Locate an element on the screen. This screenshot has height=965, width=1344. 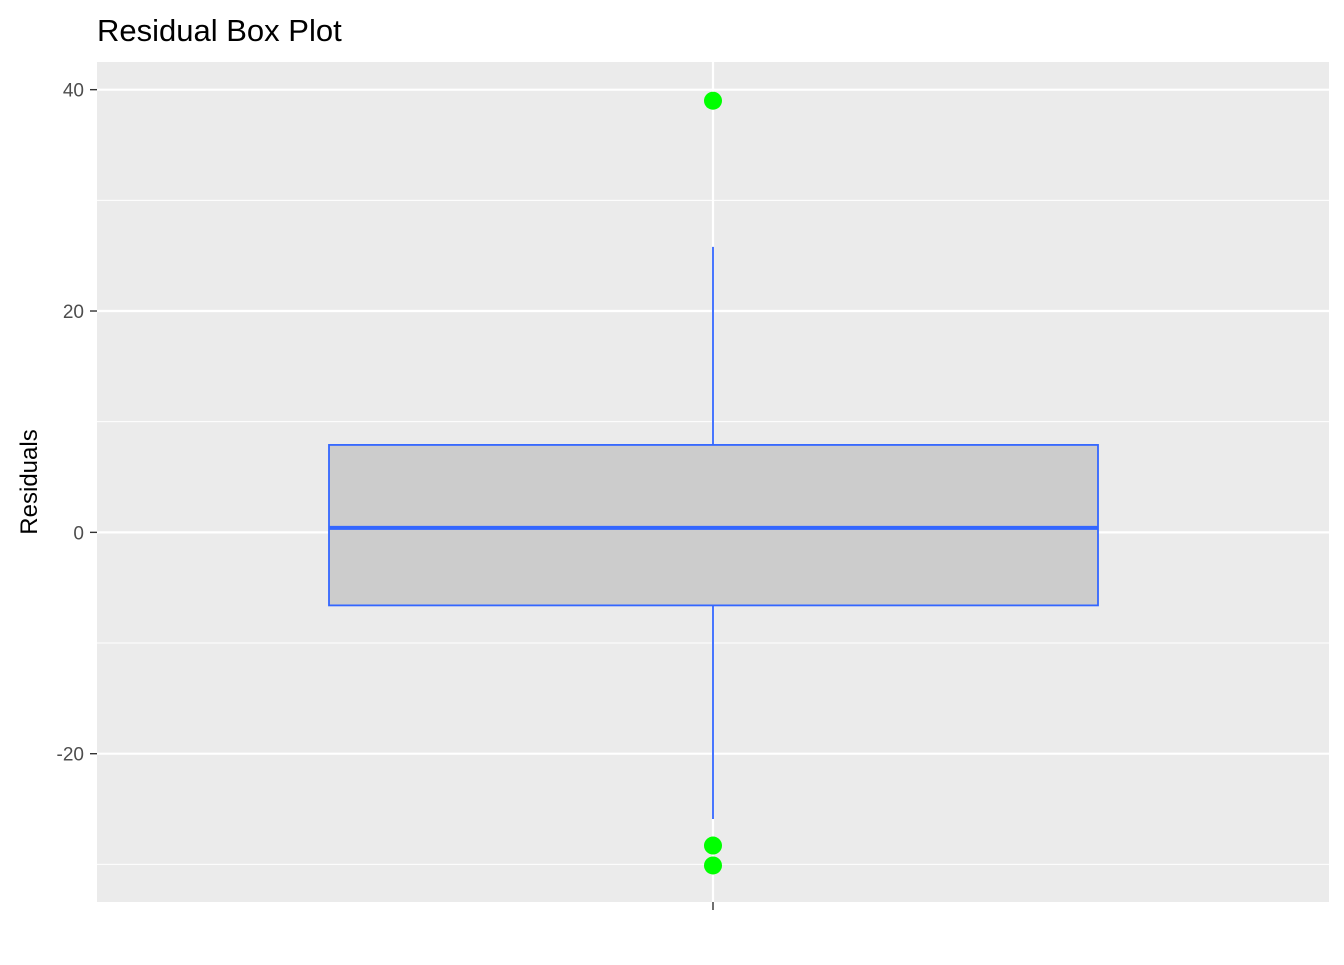
chart-title: Residual Box Plot is located at coordinates (219, 30).